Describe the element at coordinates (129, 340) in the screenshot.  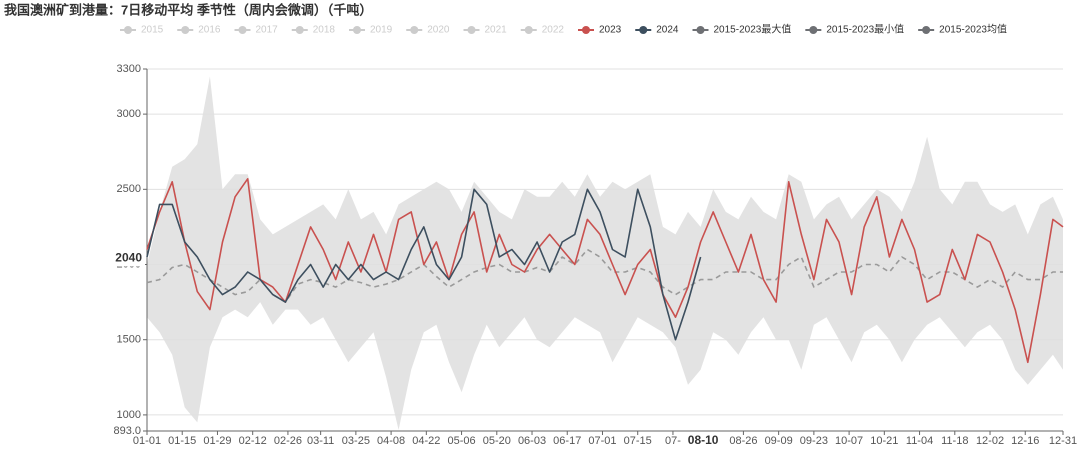
I see `y-tick-label: 1500` at that location.